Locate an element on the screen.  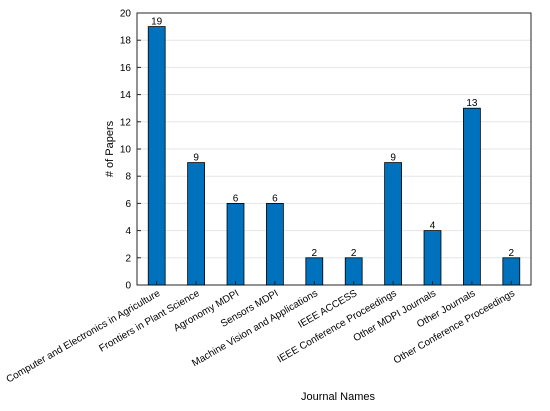
data-label: 13 is located at coordinates (472, 103).